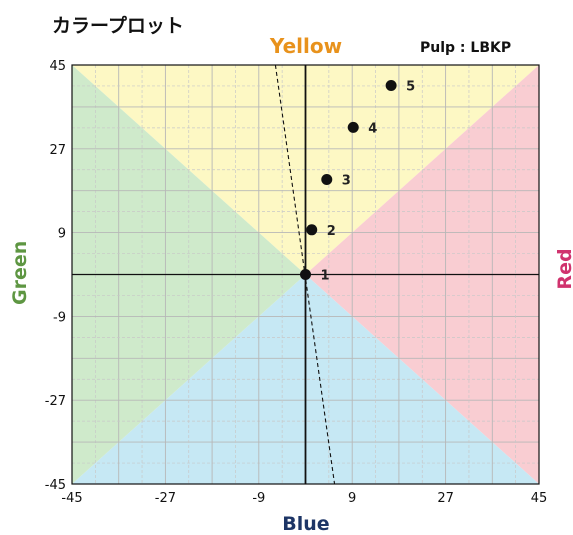  I want to click on x-tick-label: -9, so click(258, 498).